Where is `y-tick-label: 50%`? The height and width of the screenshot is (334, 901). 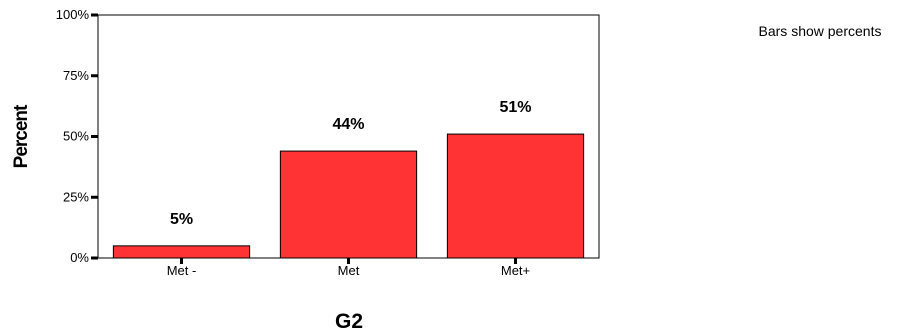 y-tick-label: 50% is located at coordinates (76, 136).